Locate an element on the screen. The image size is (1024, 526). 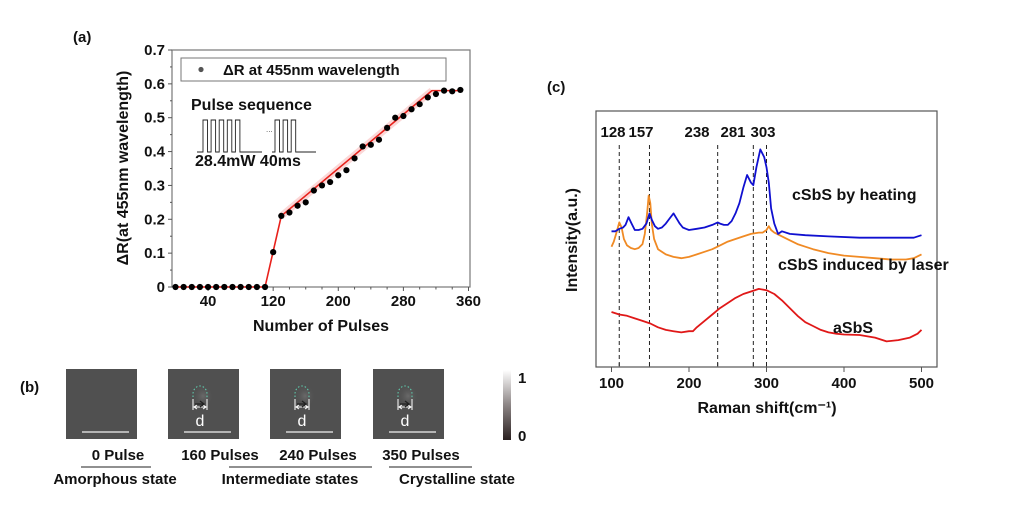
inset-caption: 28.4mW 40ms is located at coordinates (248, 161).